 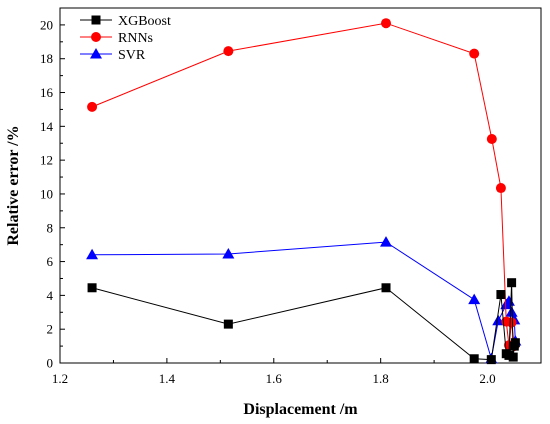 I want to click on y-tick-label: 16, so click(x=47, y=92).